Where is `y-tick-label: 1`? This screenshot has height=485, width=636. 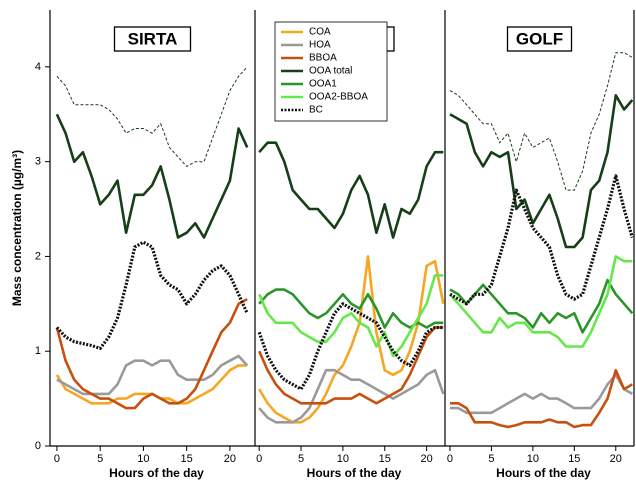
y-tick-label: 1 is located at coordinates (38, 351).